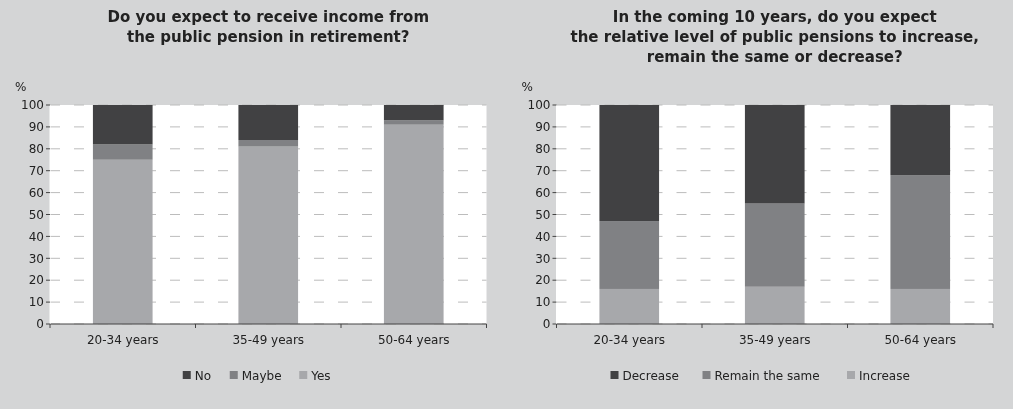  I want to click on legend-label: Remain the same, so click(767, 376).